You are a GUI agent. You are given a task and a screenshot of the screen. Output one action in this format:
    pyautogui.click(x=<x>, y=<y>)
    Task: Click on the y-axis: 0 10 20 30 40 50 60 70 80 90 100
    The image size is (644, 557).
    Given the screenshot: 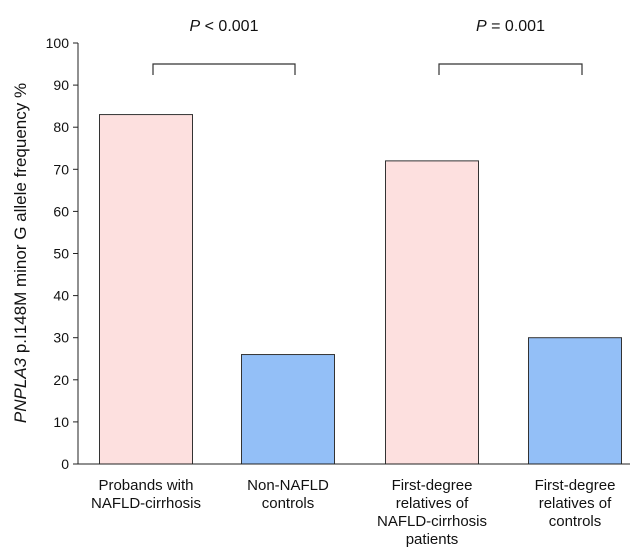 What is the action you would take?
    pyautogui.click(x=62, y=253)
    